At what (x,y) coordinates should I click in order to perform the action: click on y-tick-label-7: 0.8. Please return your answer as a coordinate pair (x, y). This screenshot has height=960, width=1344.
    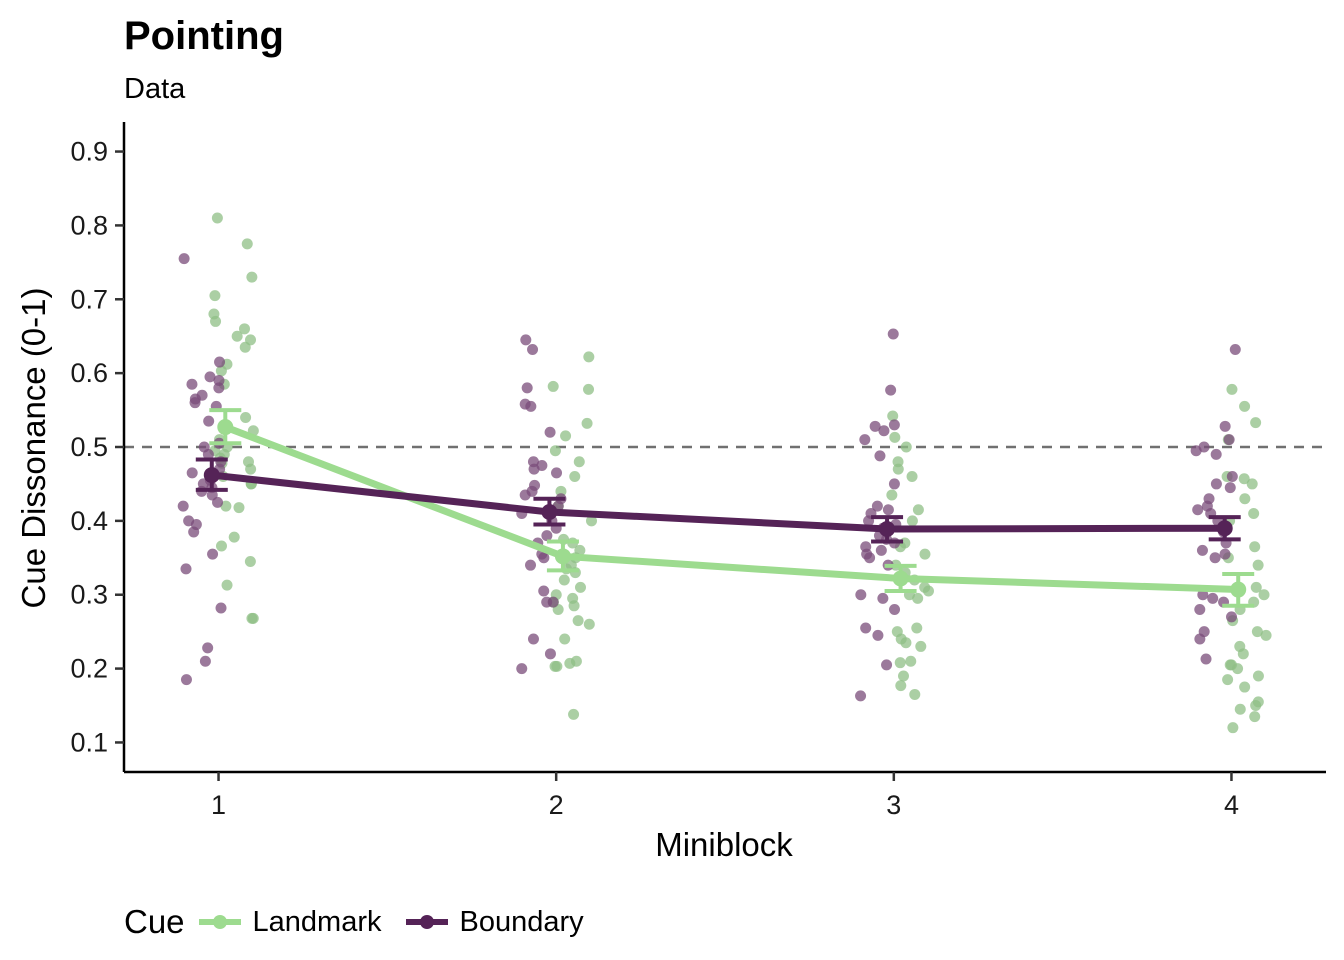
    Looking at the image, I should click on (89, 225).